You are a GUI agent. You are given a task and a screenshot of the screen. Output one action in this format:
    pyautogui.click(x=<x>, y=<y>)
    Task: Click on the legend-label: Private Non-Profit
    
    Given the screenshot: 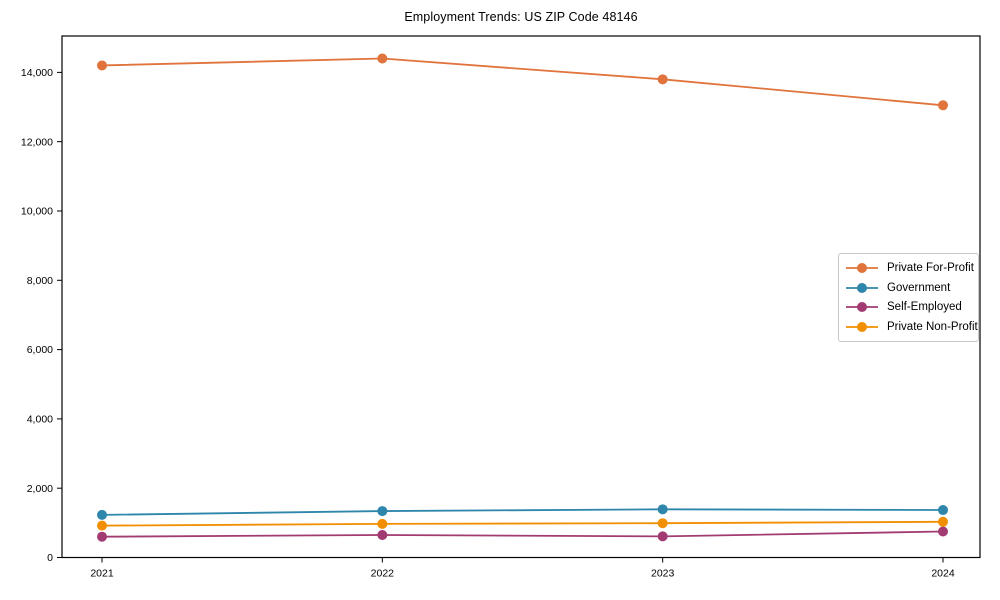 What is the action you would take?
    pyautogui.click(x=932, y=326)
    